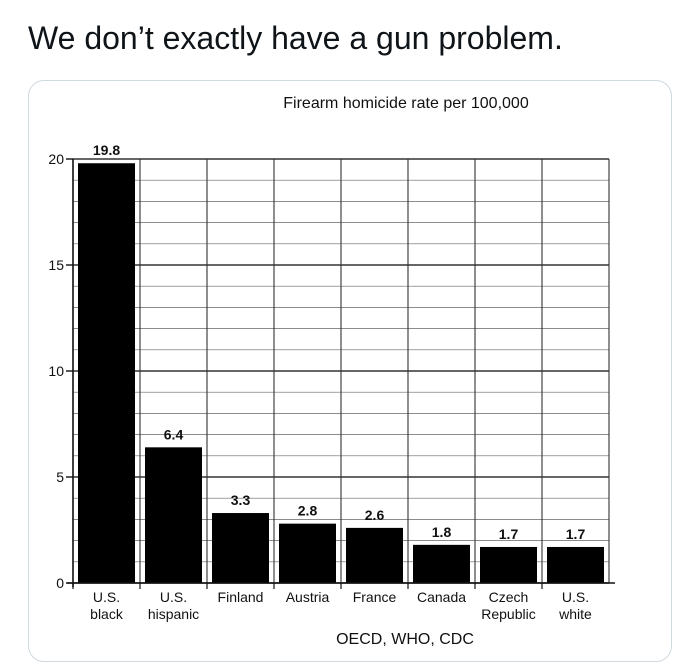 Image resolution: width=700 pixels, height=671 pixels. Describe the element at coordinates (375, 515) in the screenshot. I see `data-label: 2.6` at that location.